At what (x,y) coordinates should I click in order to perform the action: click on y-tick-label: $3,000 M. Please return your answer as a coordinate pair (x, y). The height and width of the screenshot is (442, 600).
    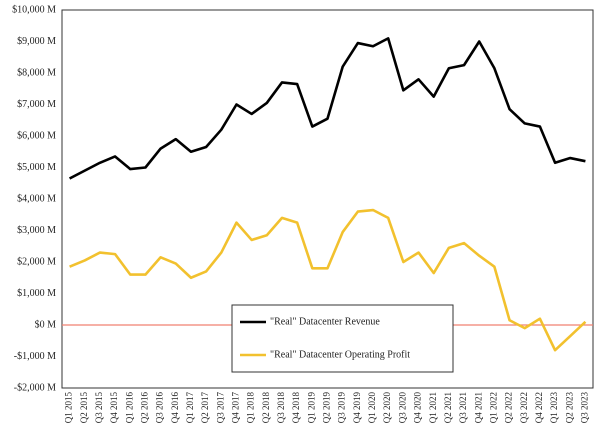
    Looking at the image, I should click on (36, 230).